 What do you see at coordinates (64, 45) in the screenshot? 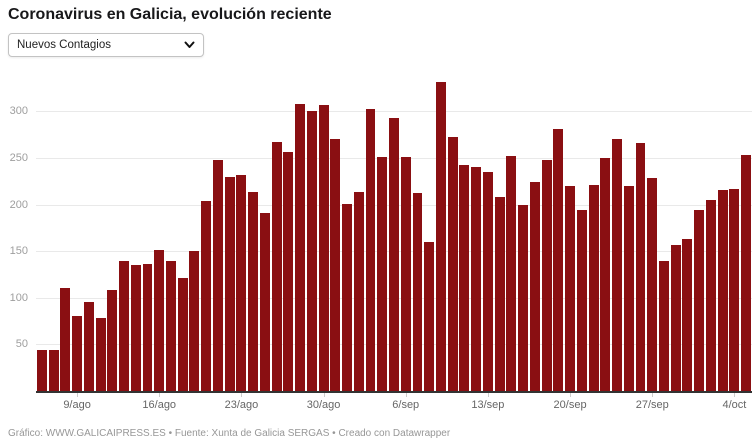
I see `metric-select-value: Nuevos Contagios` at bounding box center [64, 45].